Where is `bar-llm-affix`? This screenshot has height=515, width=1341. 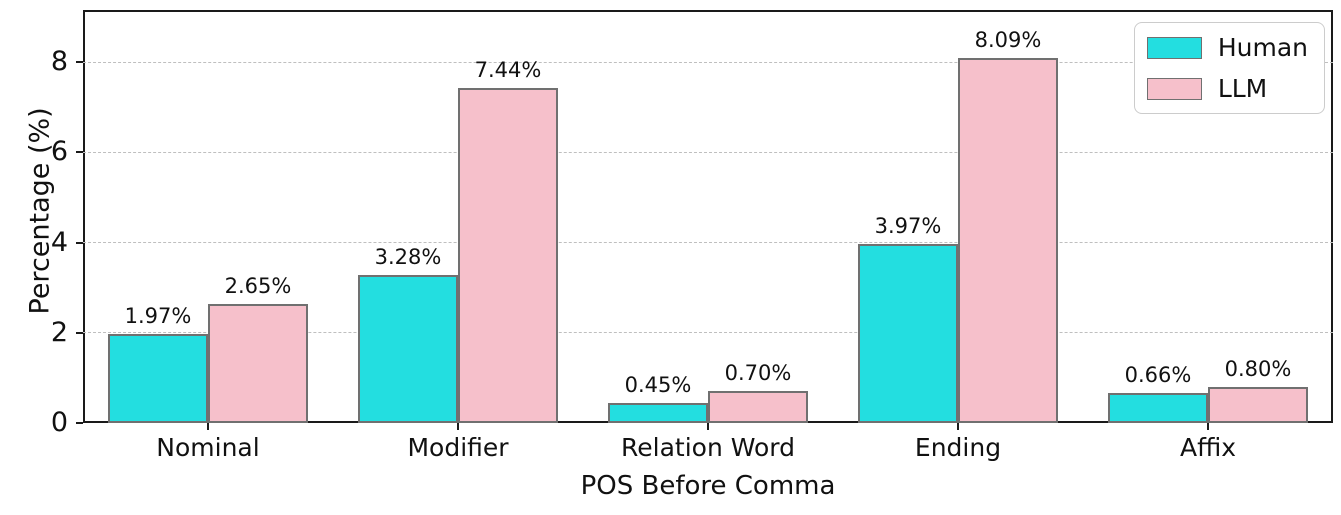
bar-llm-affix is located at coordinates (1258, 404).